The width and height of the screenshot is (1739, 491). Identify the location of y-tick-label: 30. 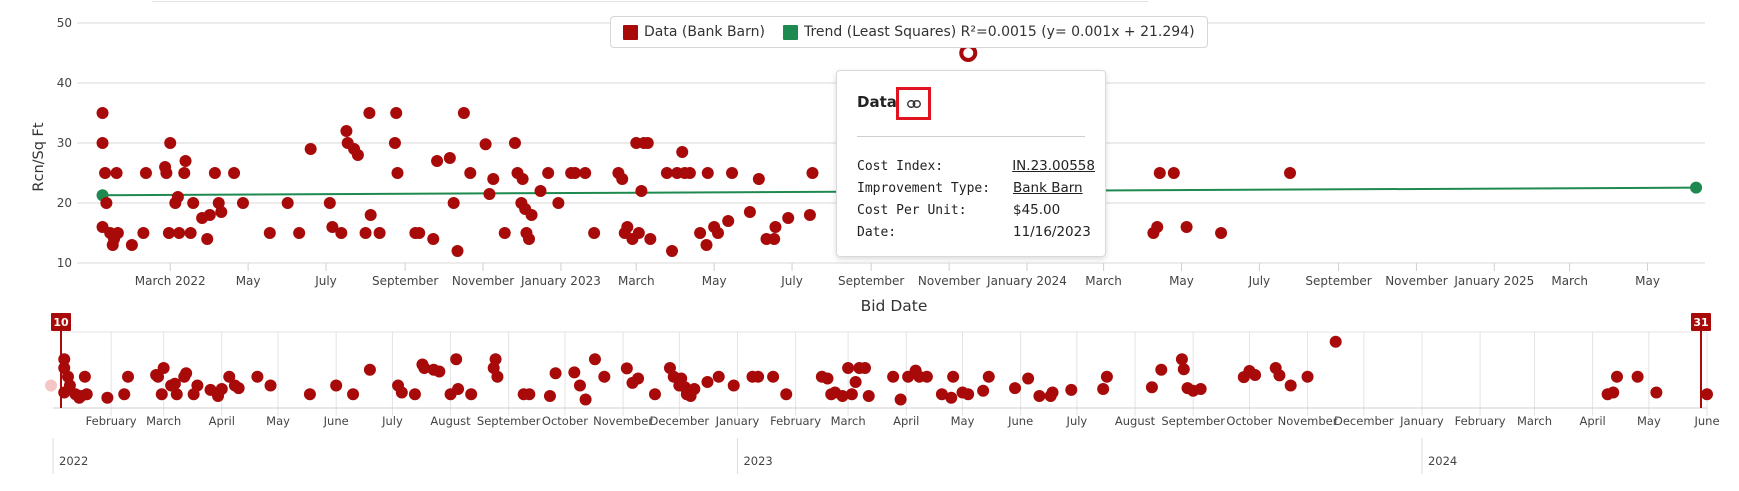
(64, 143).